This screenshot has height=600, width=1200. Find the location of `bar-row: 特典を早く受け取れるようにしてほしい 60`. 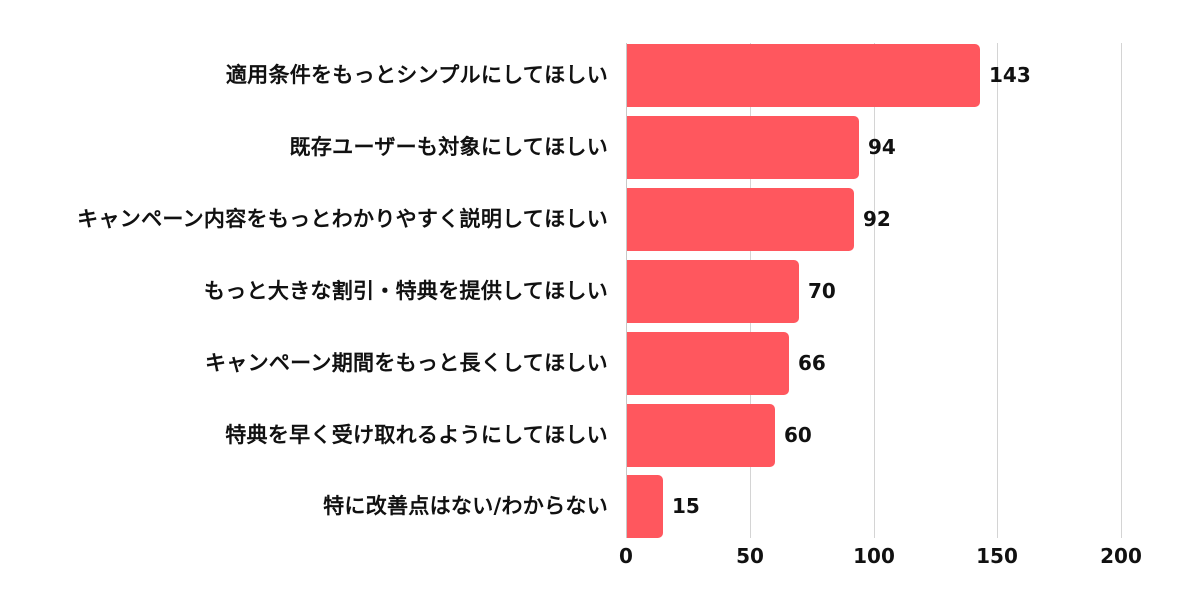

bar-row: 特典を早く受け取れるようにしてほしい 60 is located at coordinates (600, 435).